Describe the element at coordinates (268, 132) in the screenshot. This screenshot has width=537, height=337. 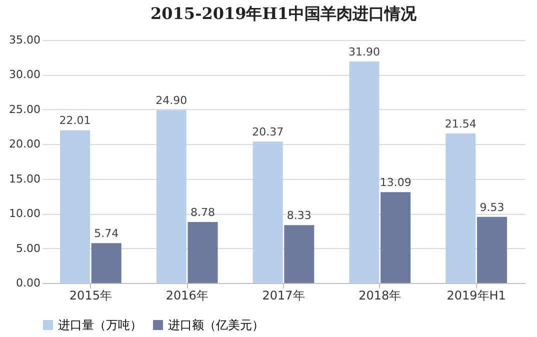
I see `data-label: 20.37` at that location.